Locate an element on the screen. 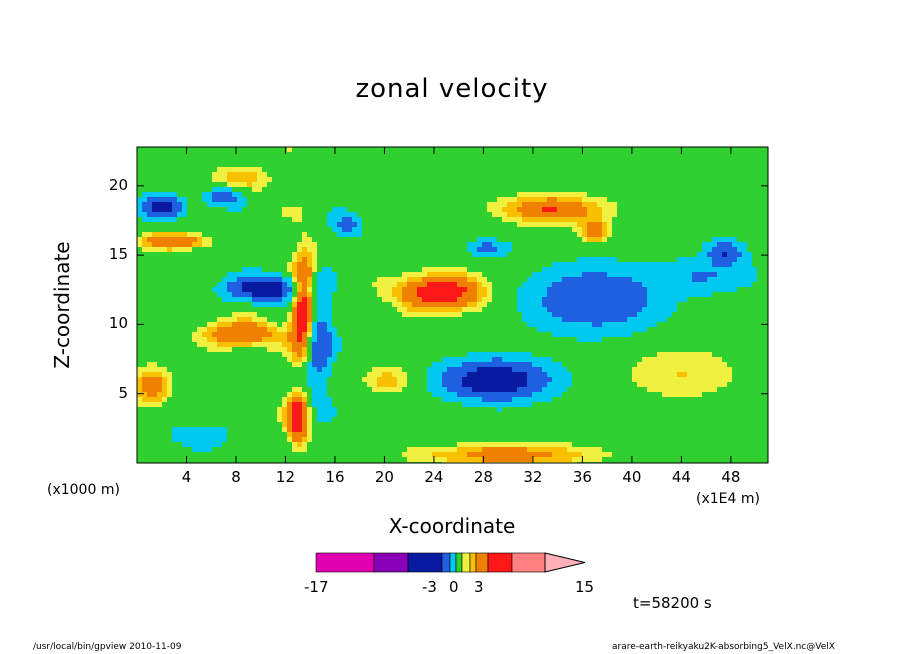  x-tick-label: 8 is located at coordinates (236, 477).